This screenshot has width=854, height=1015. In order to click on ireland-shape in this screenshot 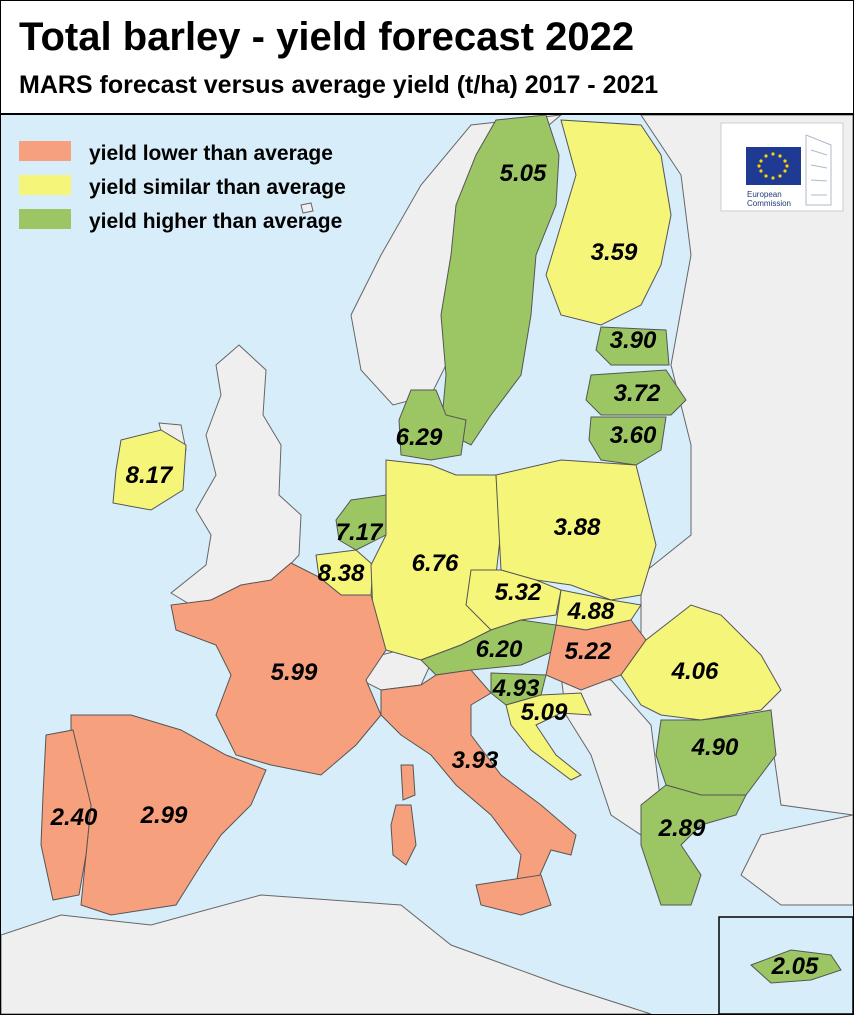, I will do `click(149, 470)`.